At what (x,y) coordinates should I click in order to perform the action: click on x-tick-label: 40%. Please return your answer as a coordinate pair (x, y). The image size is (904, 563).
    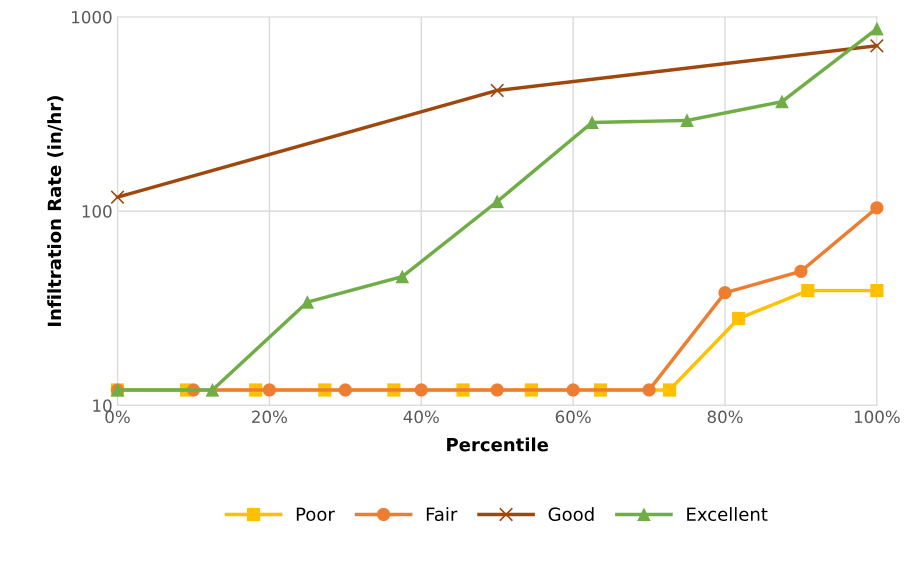
    Looking at the image, I should click on (421, 417).